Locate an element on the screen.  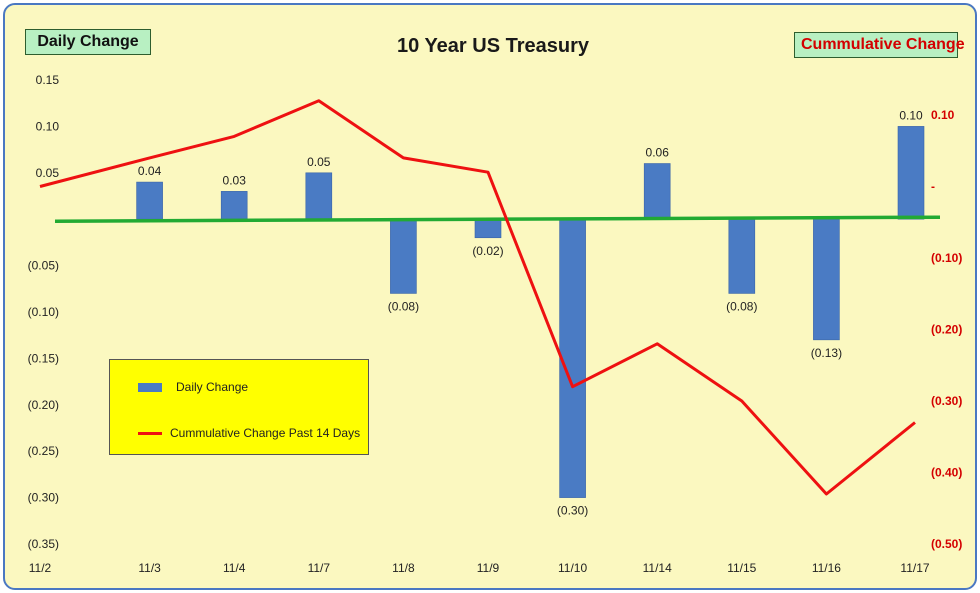
y-right-tick-label: (0.20) is located at coordinates (946, 330).